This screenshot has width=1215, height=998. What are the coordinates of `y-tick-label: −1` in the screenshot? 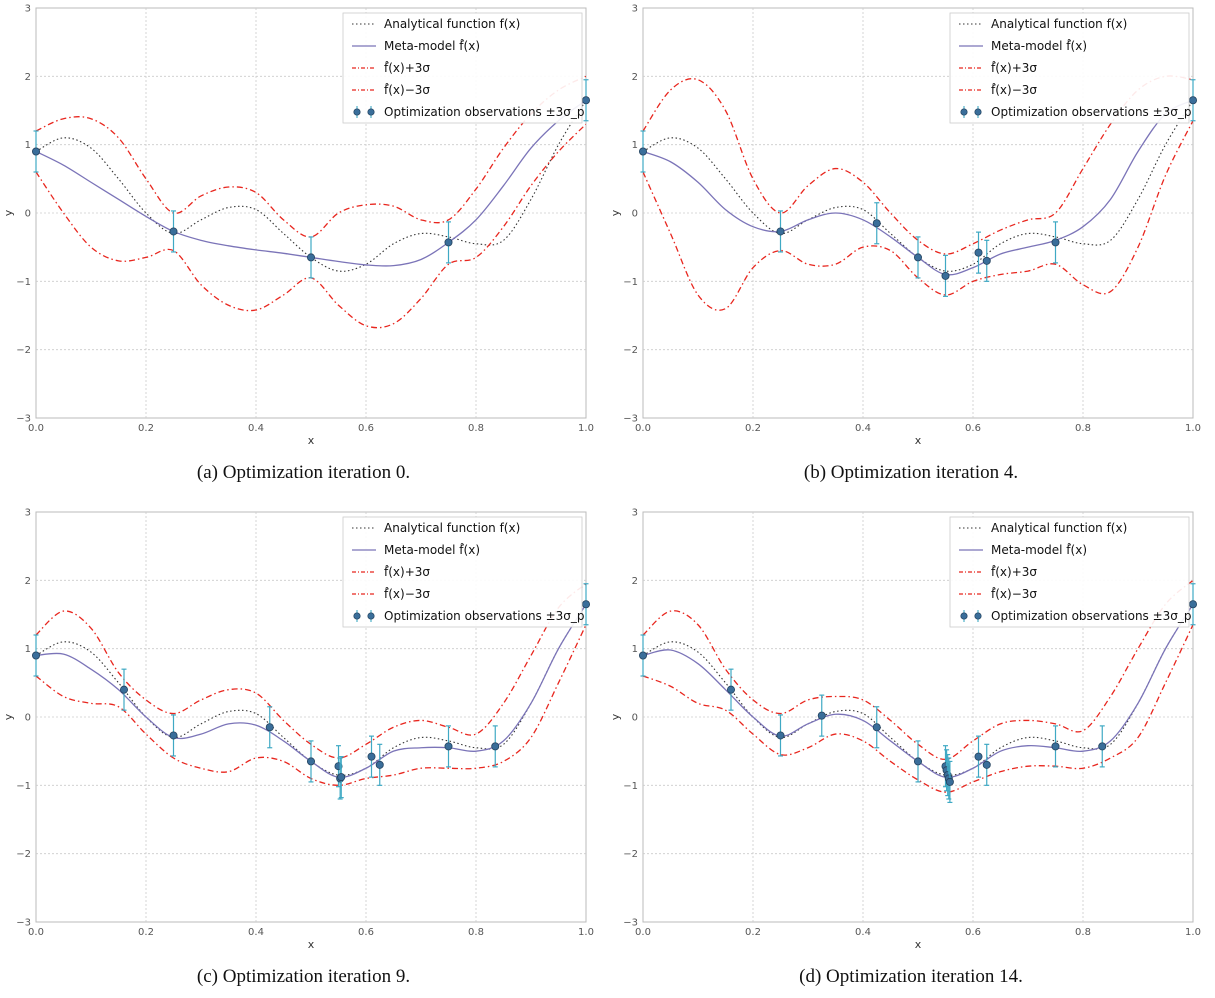 It's located at (630, 282).